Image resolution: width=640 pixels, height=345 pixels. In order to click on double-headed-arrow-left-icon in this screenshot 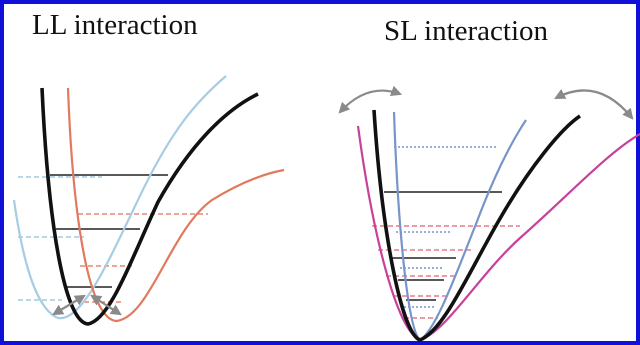, I will do `click(69, 305)`.